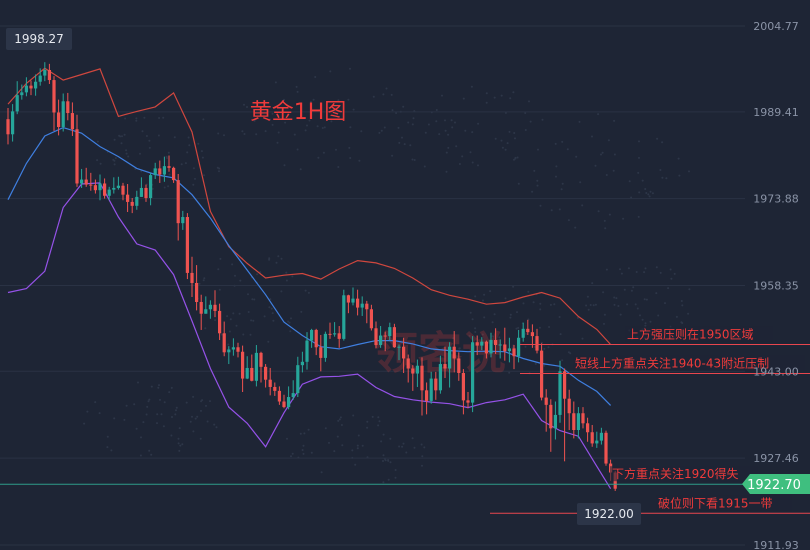 Image resolution: width=810 pixels, height=550 pixels. What do you see at coordinates (187, 246) in the screenshot?
I see `candle` at bounding box center [187, 246].